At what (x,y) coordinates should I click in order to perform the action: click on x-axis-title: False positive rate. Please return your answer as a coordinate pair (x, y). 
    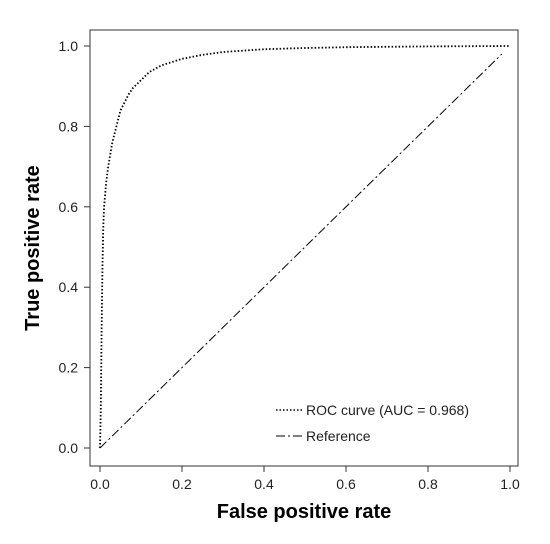
    Looking at the image, I should click on (304, 512).